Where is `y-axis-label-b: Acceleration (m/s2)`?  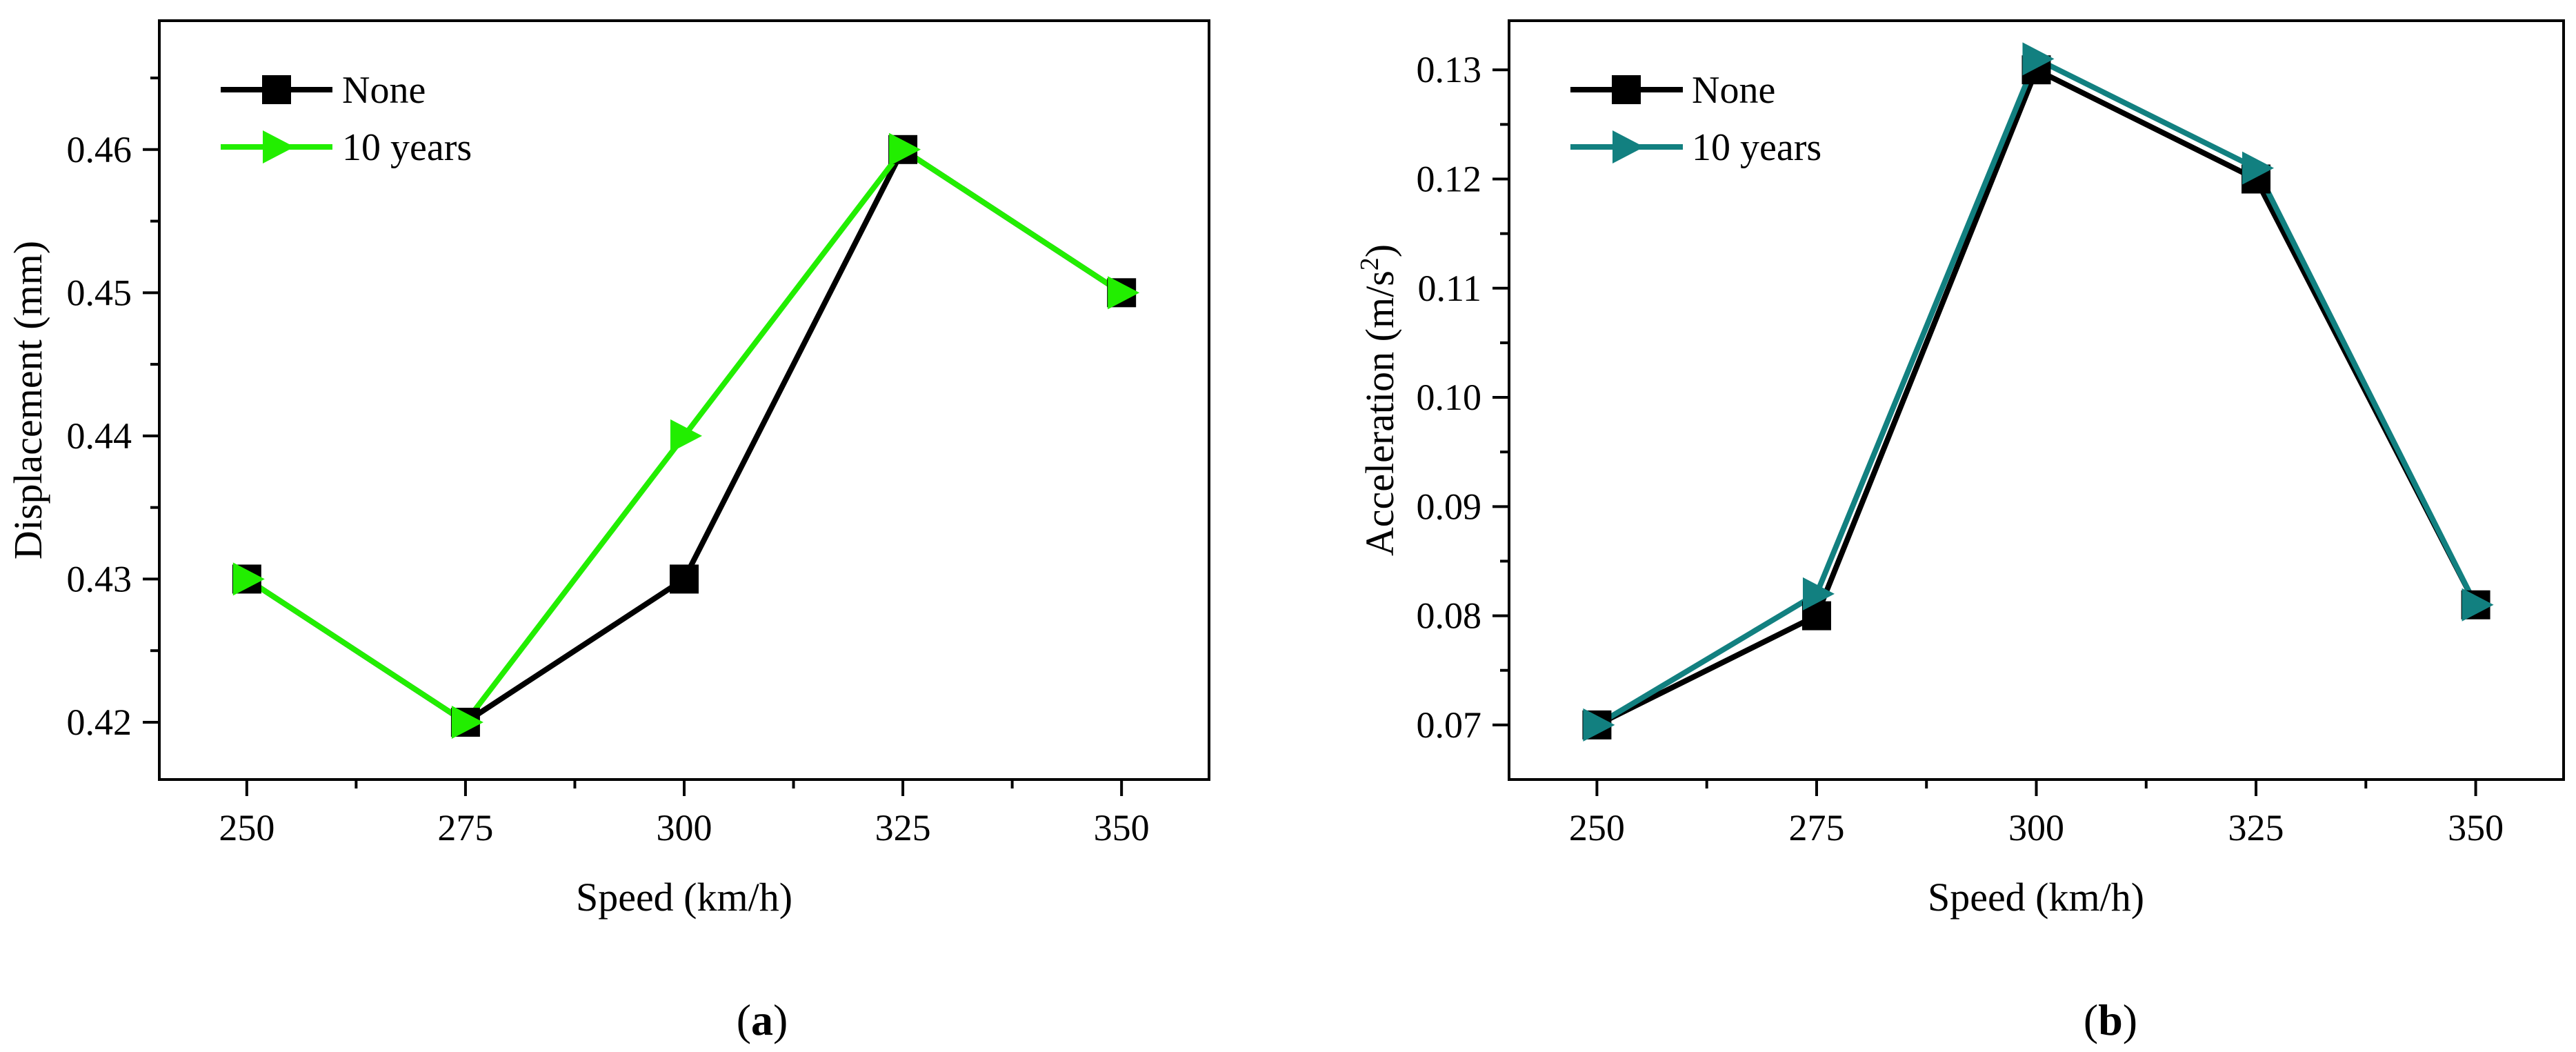 y-axis-label-b: Acceleration (m/s2) is located at coordinates (1378, 400).